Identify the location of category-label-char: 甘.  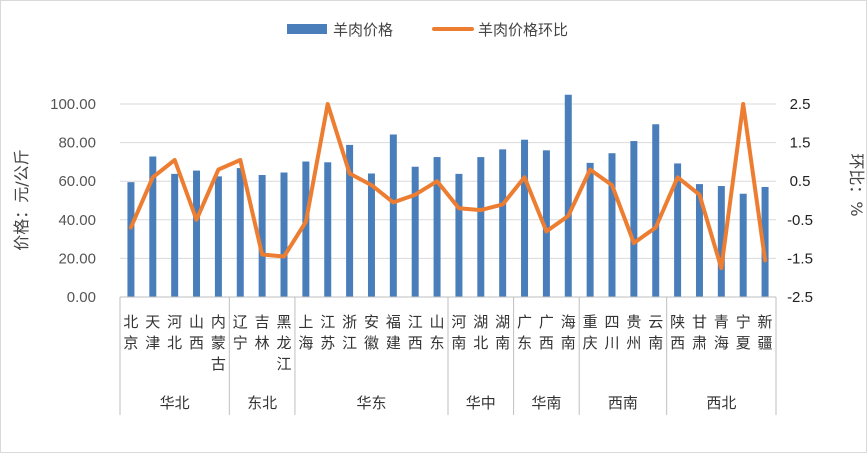
(699, 322).